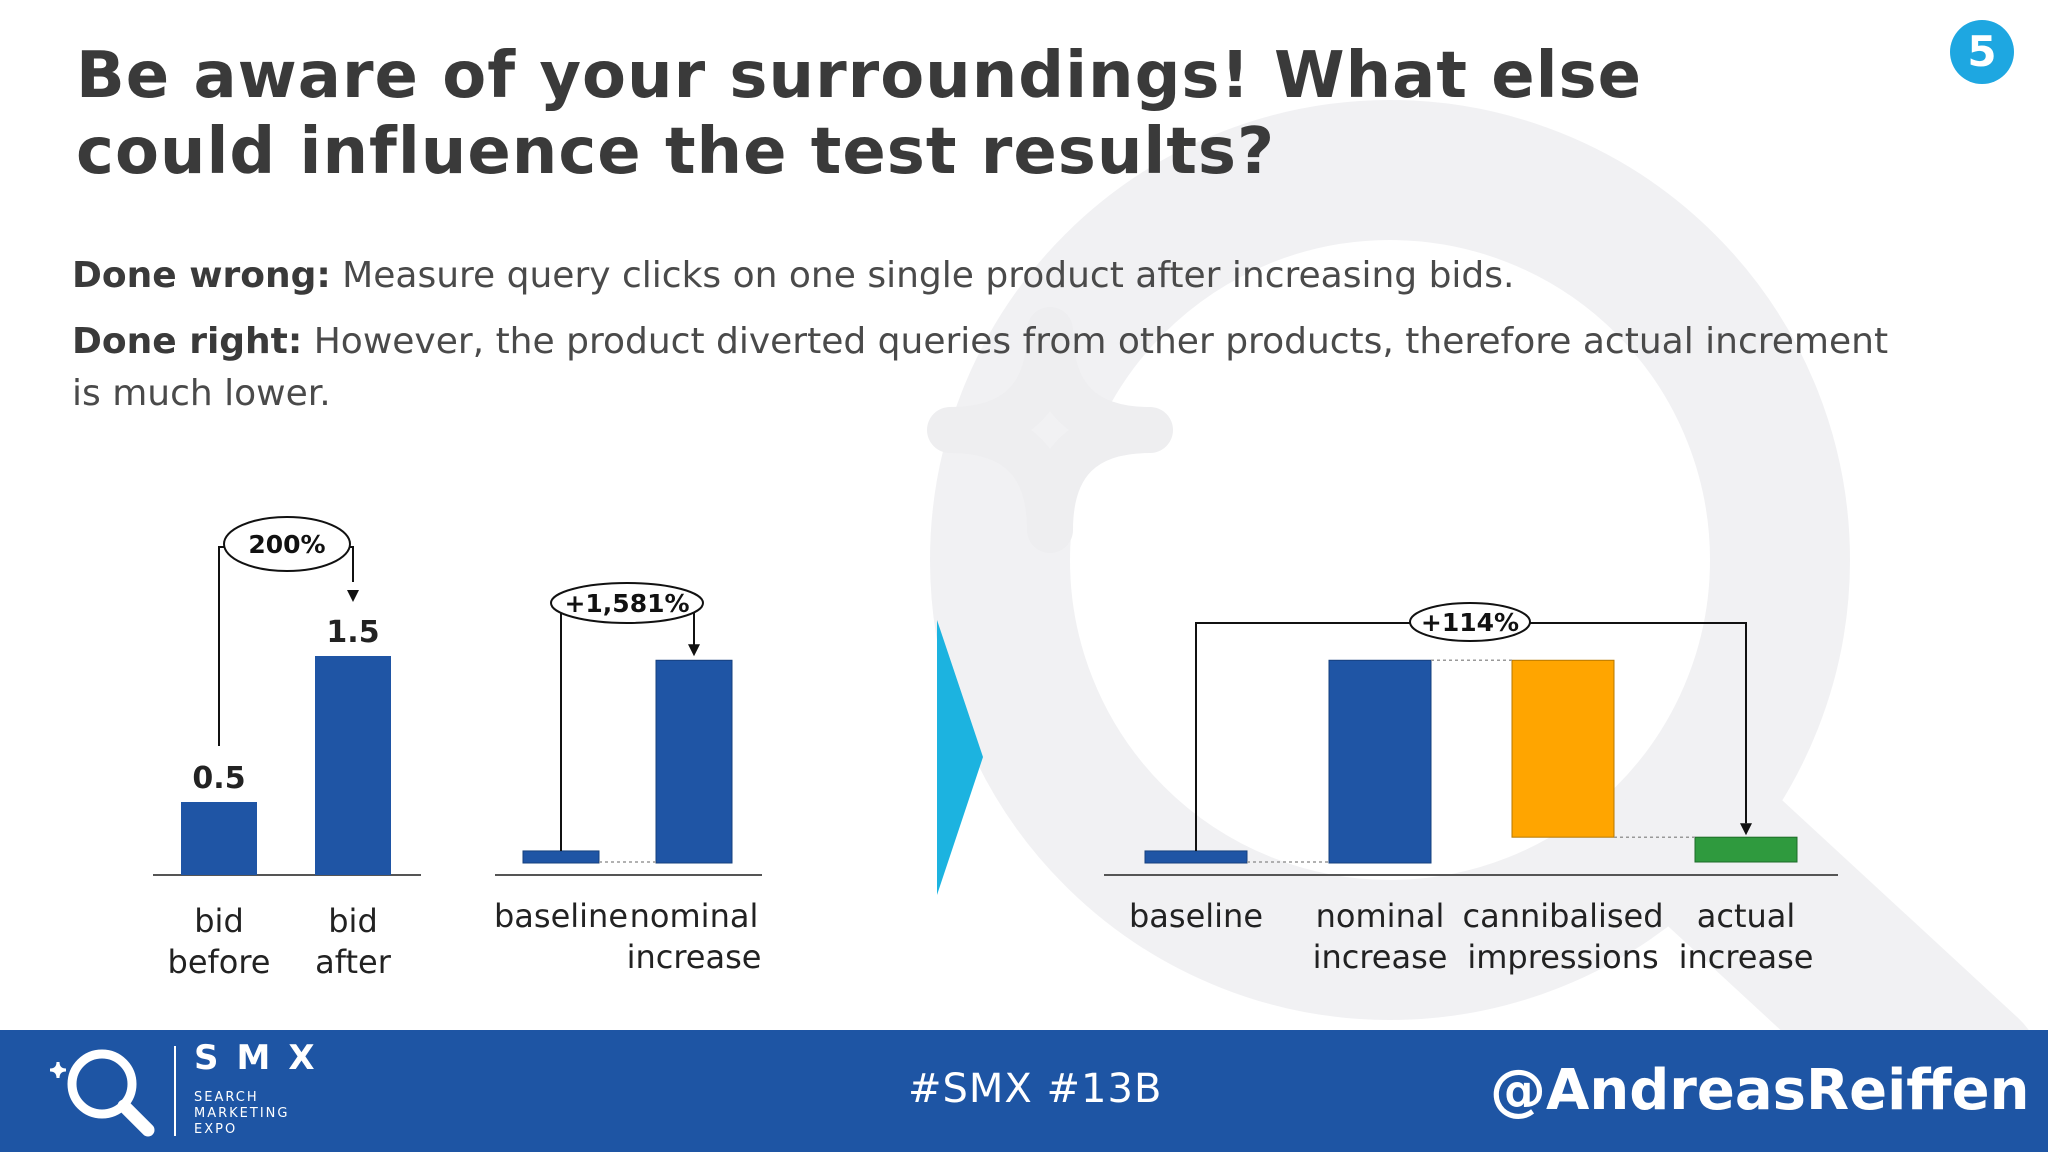 Image resolution: width=2048 pixels, height=1152 pixels. What do you see at coordinates (102, 1093) in the screenshot?
I see `smx-logo-magnifier-icon` at bounding box center [102, 1093].